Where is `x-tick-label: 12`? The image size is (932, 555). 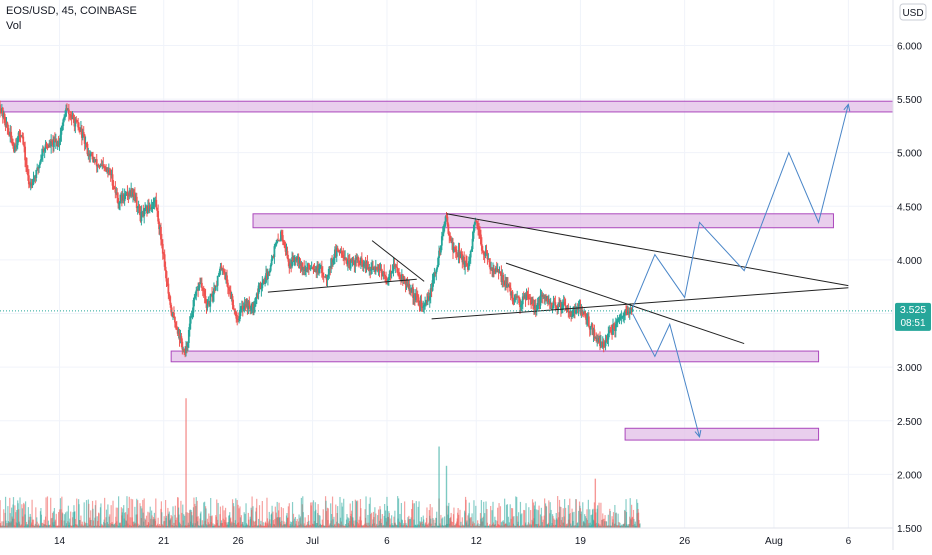 x-tick-label: 12 is located at coordinates (477, 541).